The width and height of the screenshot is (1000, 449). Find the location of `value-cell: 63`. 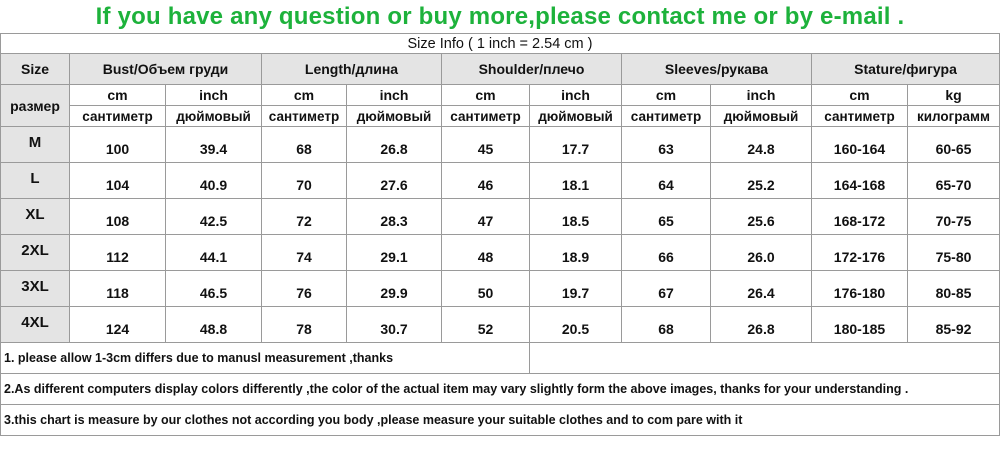

value-cell: 63 is located at coordinates (666, 144).